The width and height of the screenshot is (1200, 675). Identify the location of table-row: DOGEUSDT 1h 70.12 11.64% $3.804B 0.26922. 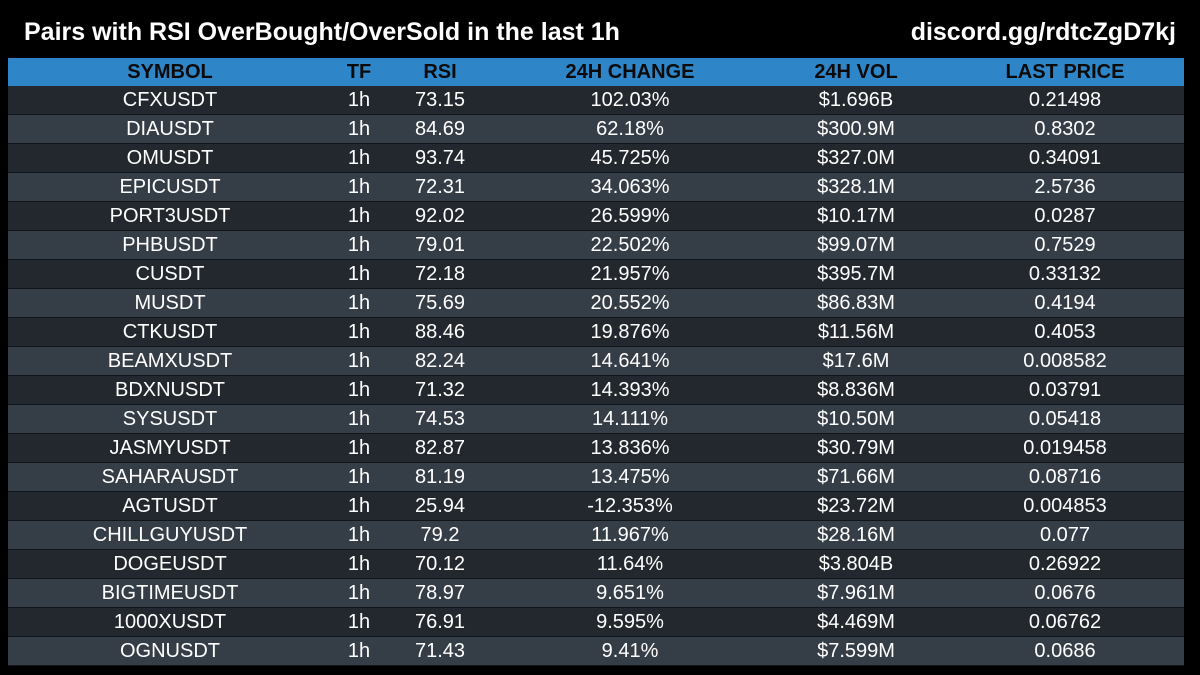
(596, 564).